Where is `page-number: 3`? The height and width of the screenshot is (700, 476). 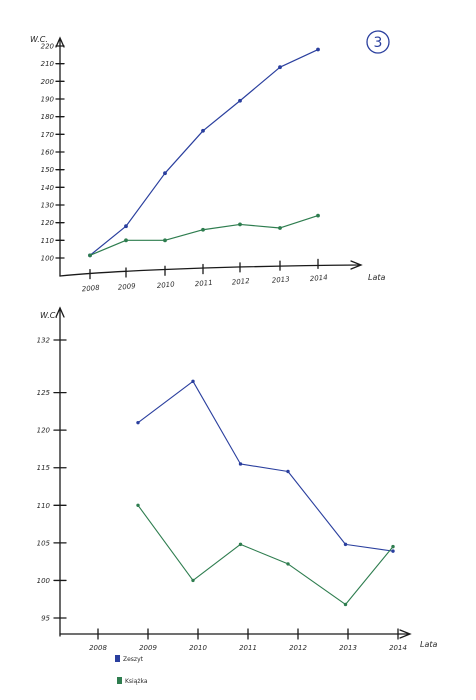
page-number: 3 is located at coordinates (378, 43).